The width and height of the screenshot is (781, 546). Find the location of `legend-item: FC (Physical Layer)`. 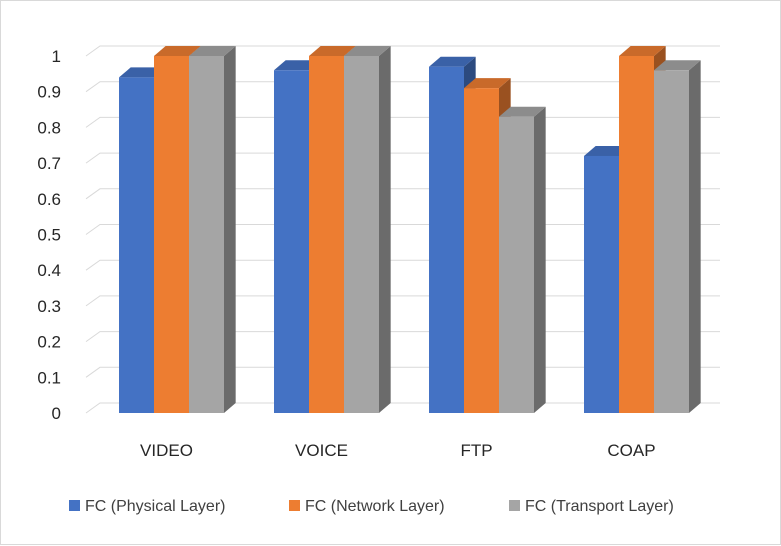

legend-item: FC (Physical Layer) is located at coordinates (147, 506).